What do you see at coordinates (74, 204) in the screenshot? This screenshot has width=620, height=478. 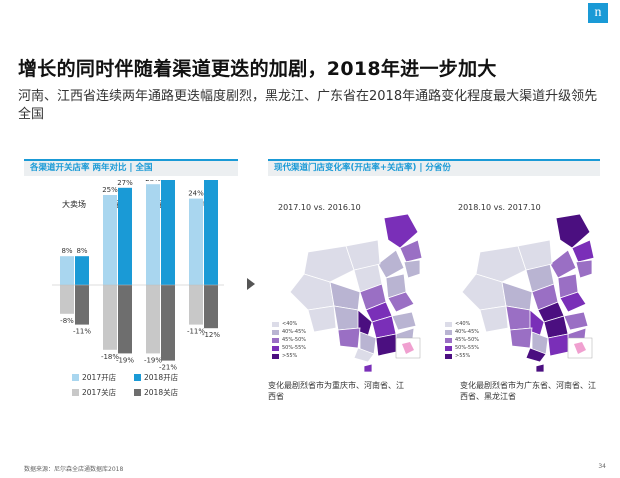 I see `category-label: 大卖场` at bounding box center [74, 204].